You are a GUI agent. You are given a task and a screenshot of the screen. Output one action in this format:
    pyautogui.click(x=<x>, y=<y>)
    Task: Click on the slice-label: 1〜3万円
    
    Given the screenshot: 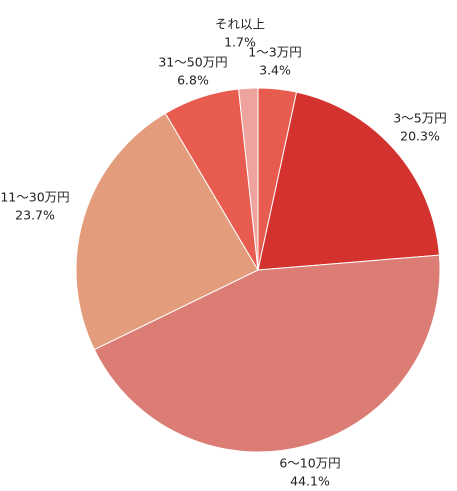 What is the action you would take?
    pyautogui.click(x=274, y=52)
    